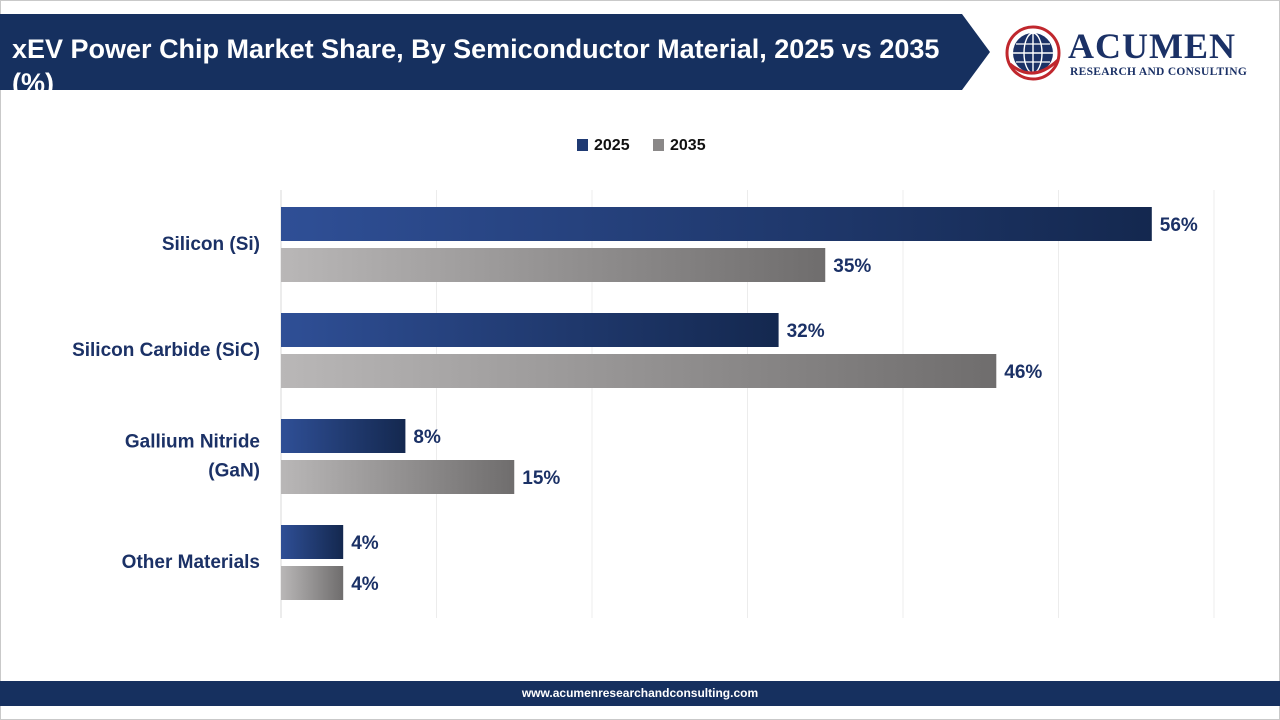  I want to click on category-label: Other Materials, so click(191, 562).